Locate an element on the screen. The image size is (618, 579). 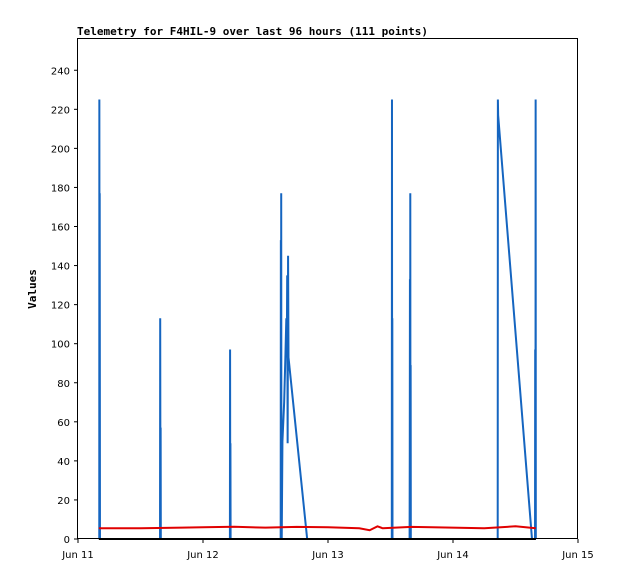
y-tick-label: 200 is located at coordinates (60, 149).